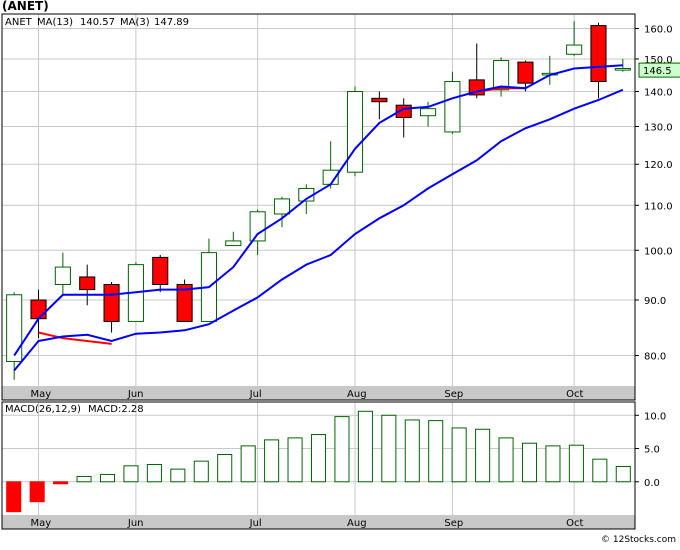 This screenshot has height=550, width=680. Describe the element at coordinates (135, 523) in the screenshot. I see `macd-month-label: Jun` at that location.